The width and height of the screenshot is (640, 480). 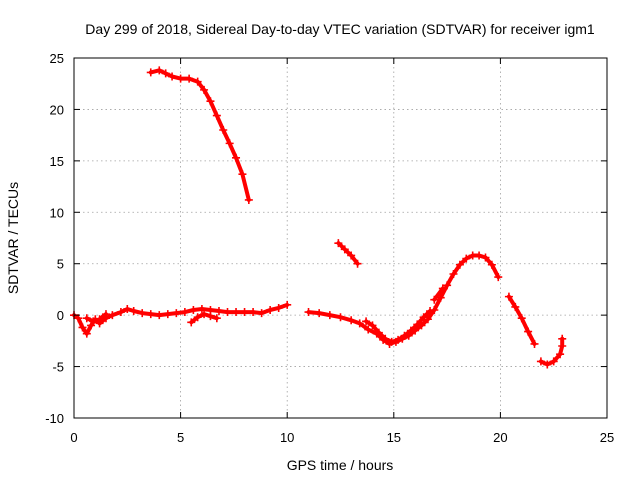 What do you see at coordinates (60, 315) in the screenshot?
I see `y-tick-label: 0` at bounding box center [60, 315].